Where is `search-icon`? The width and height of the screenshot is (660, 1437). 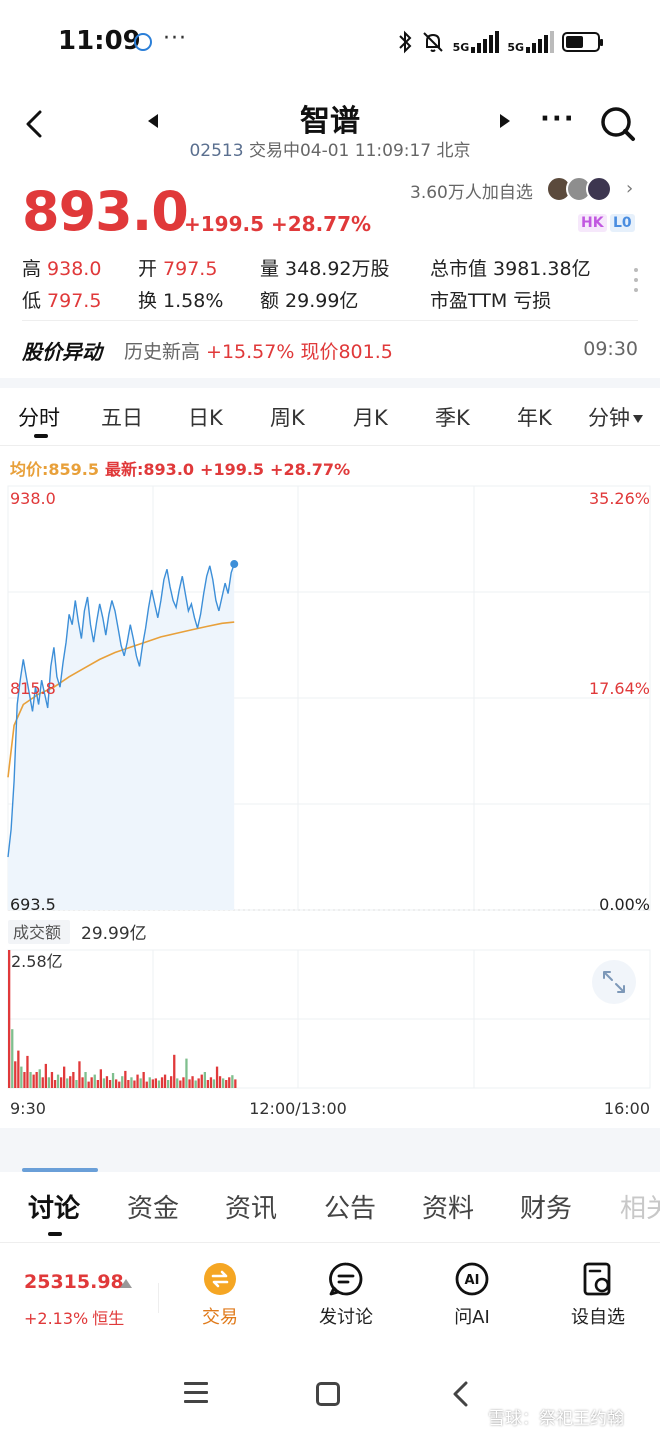 search-icon is located at coordinates (618, 124).